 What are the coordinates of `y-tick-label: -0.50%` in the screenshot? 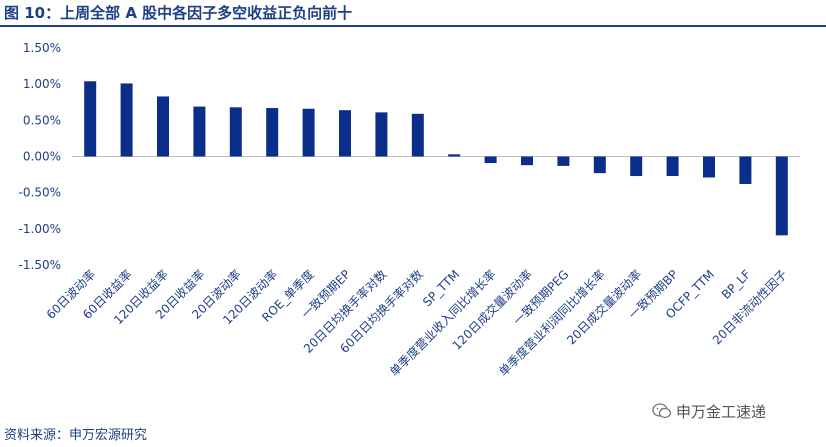 It's located at (40, 193).